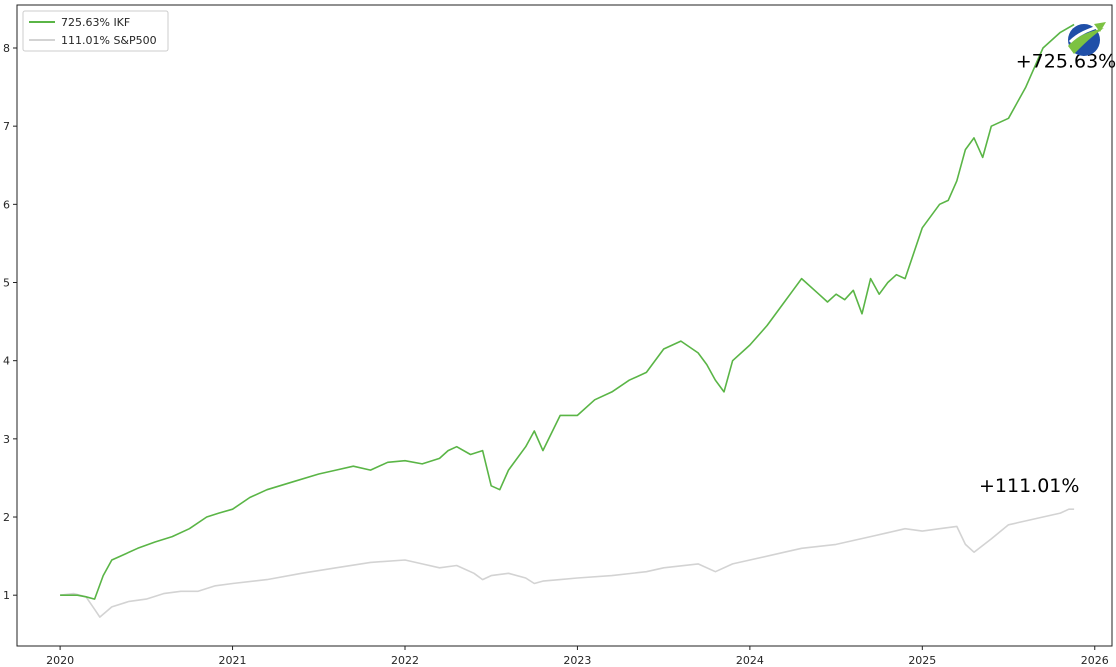 This screenshot has height=667, width=1116. What do you see at coordinates (1066, 62) in the screenshot?
I see `annotation-ikf-return: +725.63%` at bounding box center [1066, 62].